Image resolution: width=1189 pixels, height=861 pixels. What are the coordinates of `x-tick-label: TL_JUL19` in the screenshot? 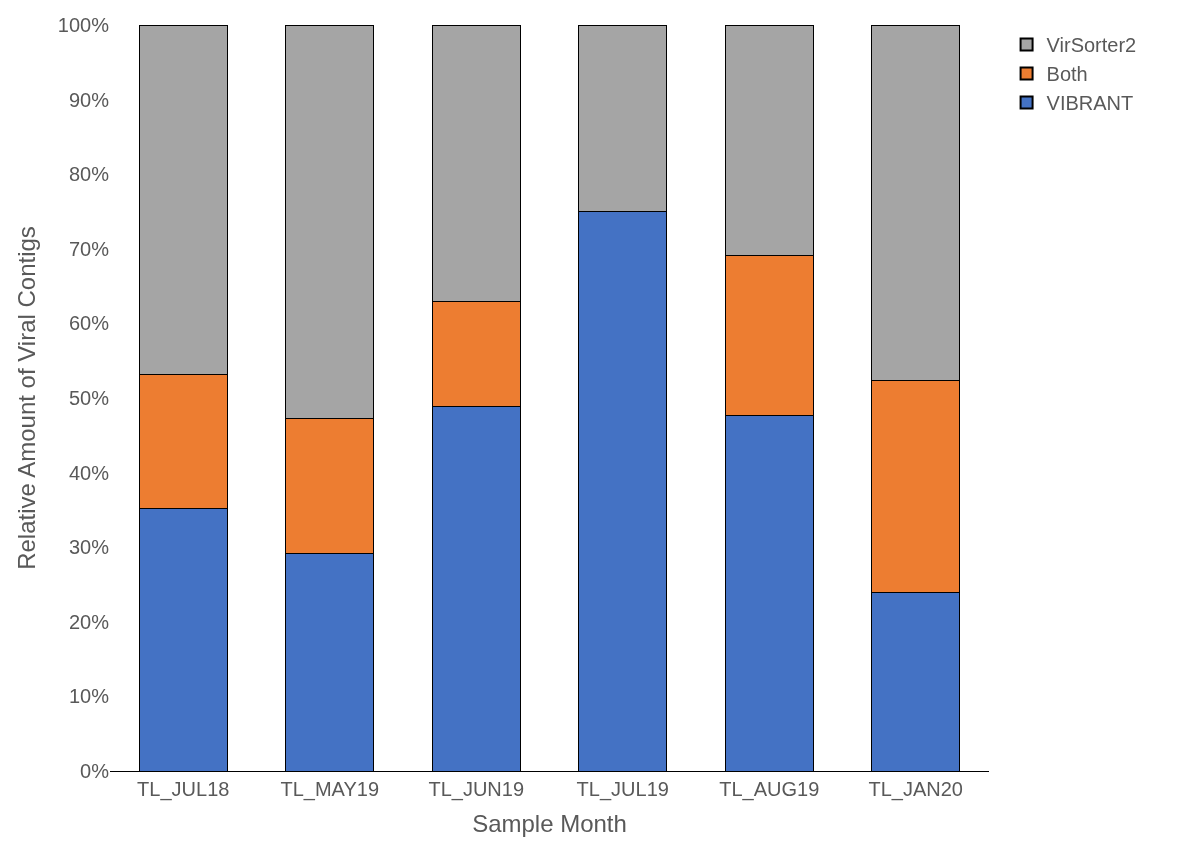 It's located at (622, 789).